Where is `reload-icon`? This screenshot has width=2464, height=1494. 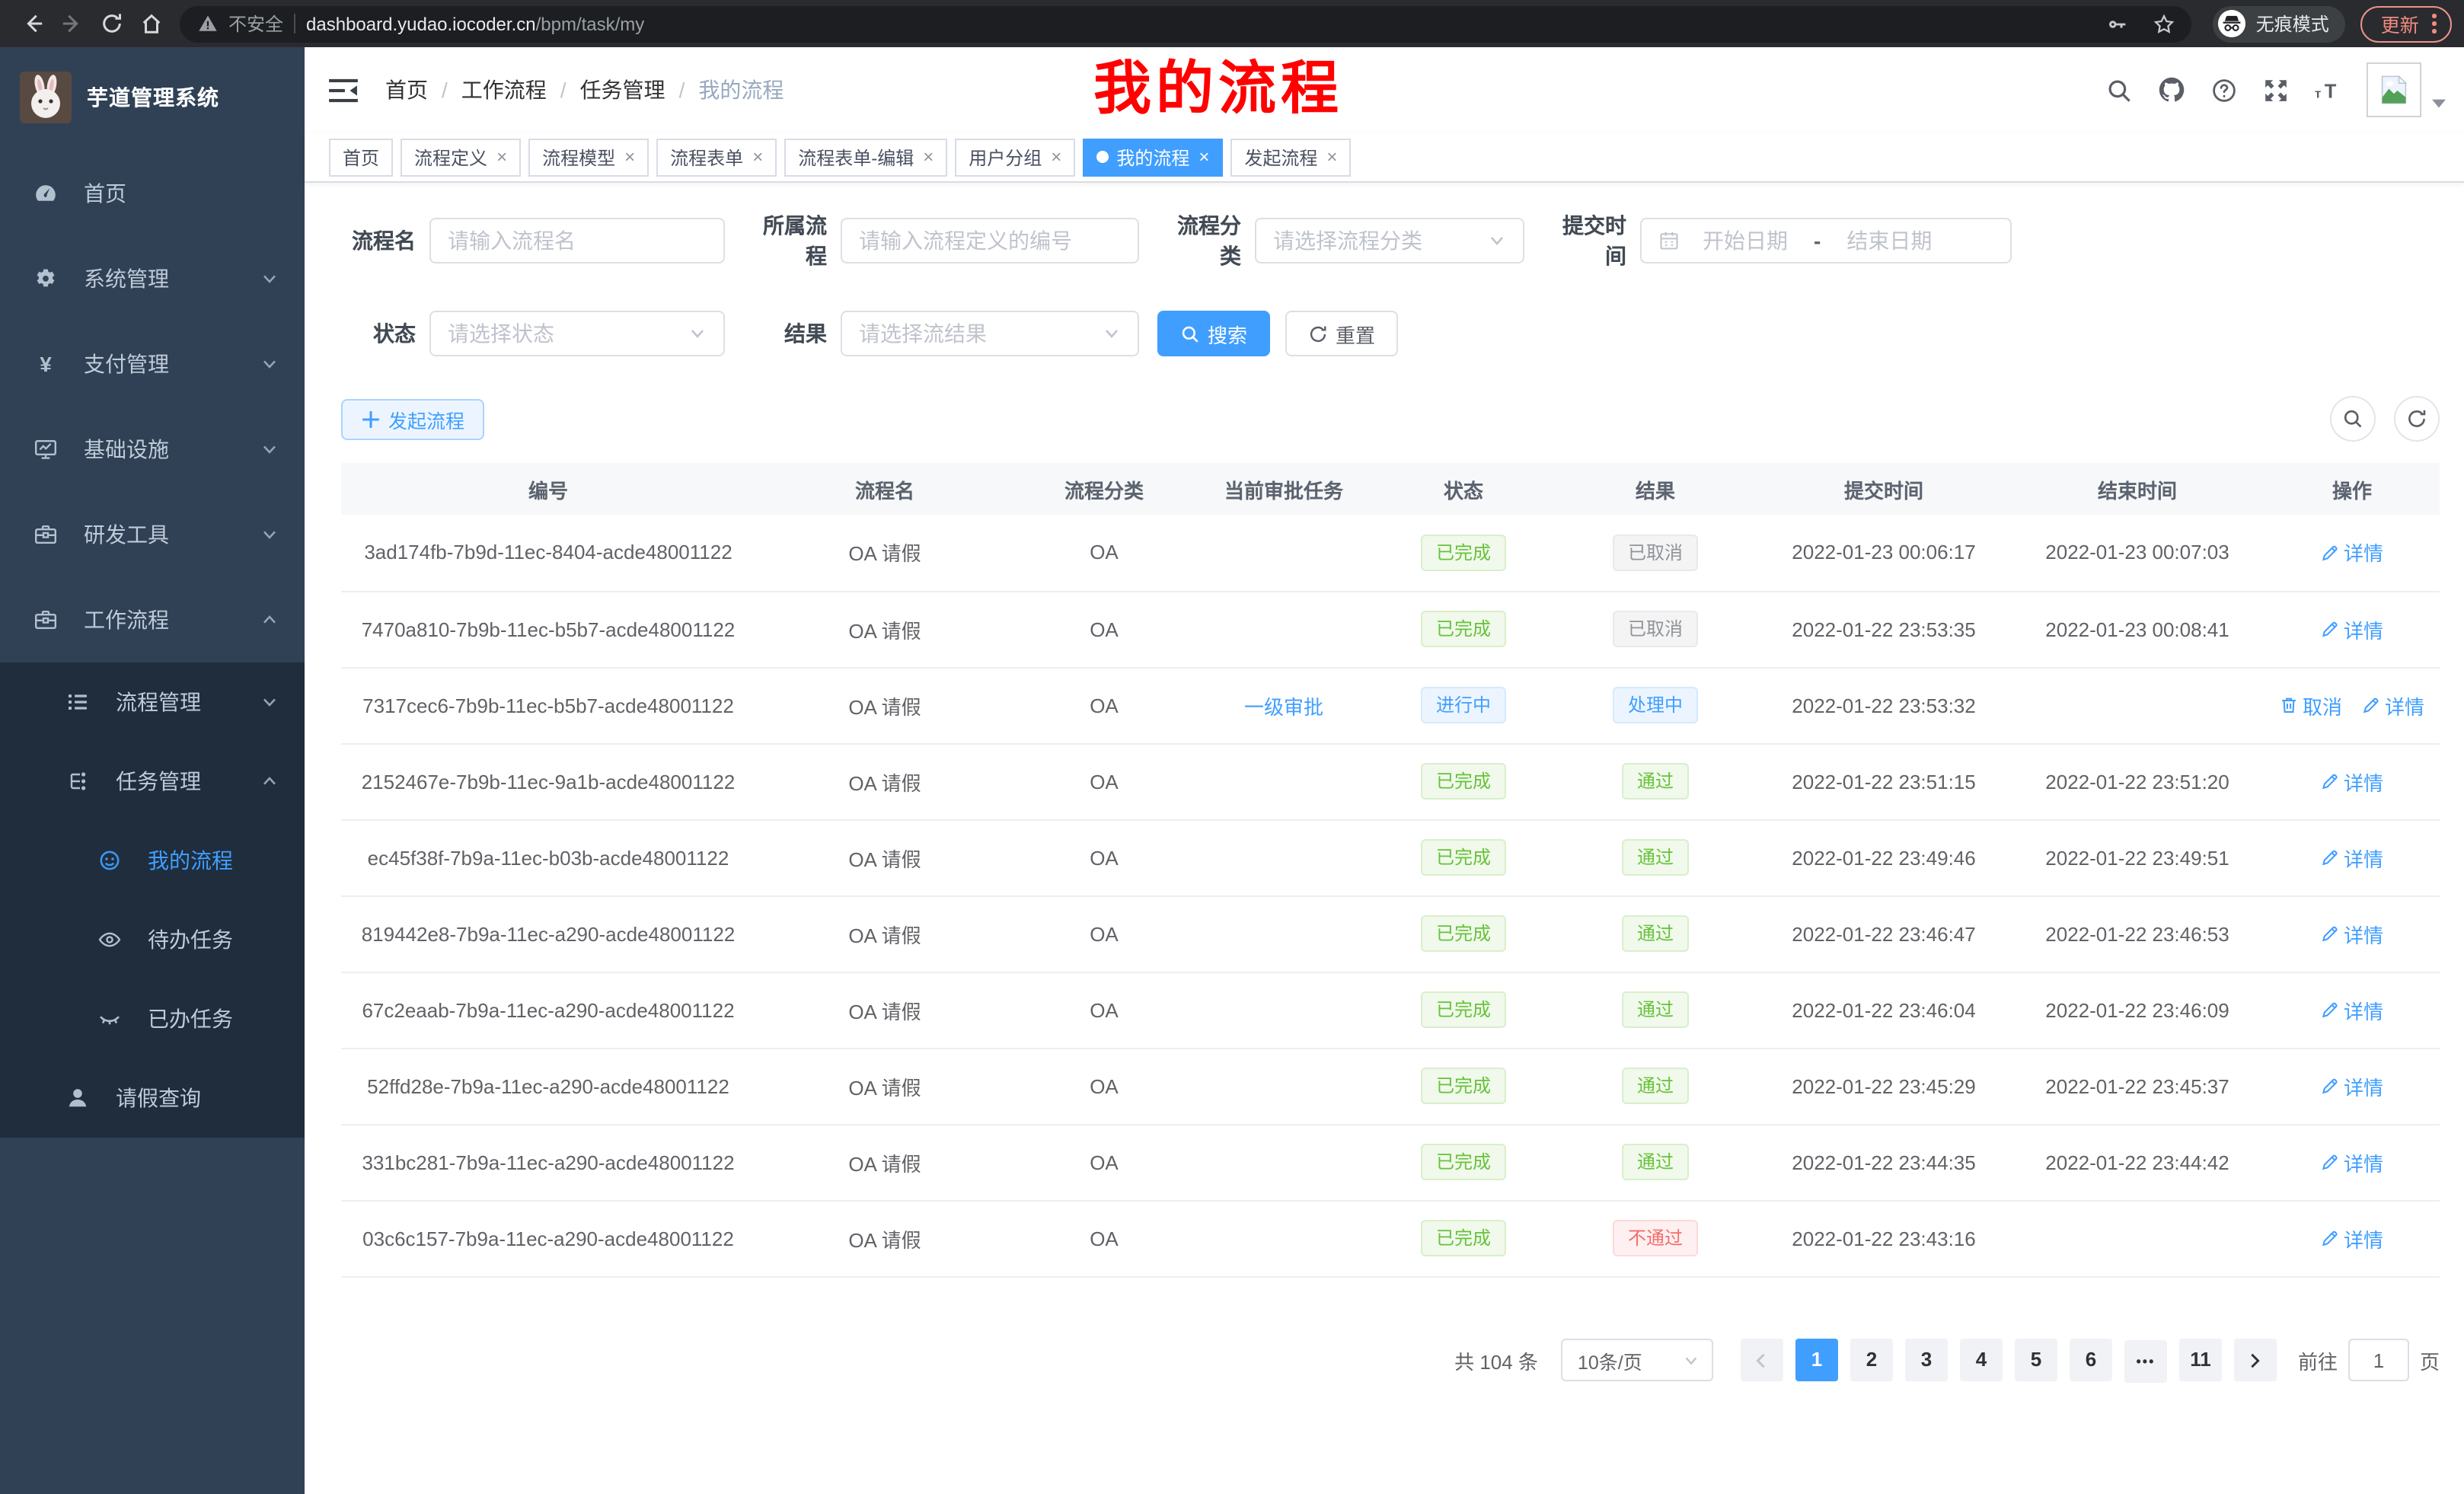
reload-icon is located at coordinates (111, 23).